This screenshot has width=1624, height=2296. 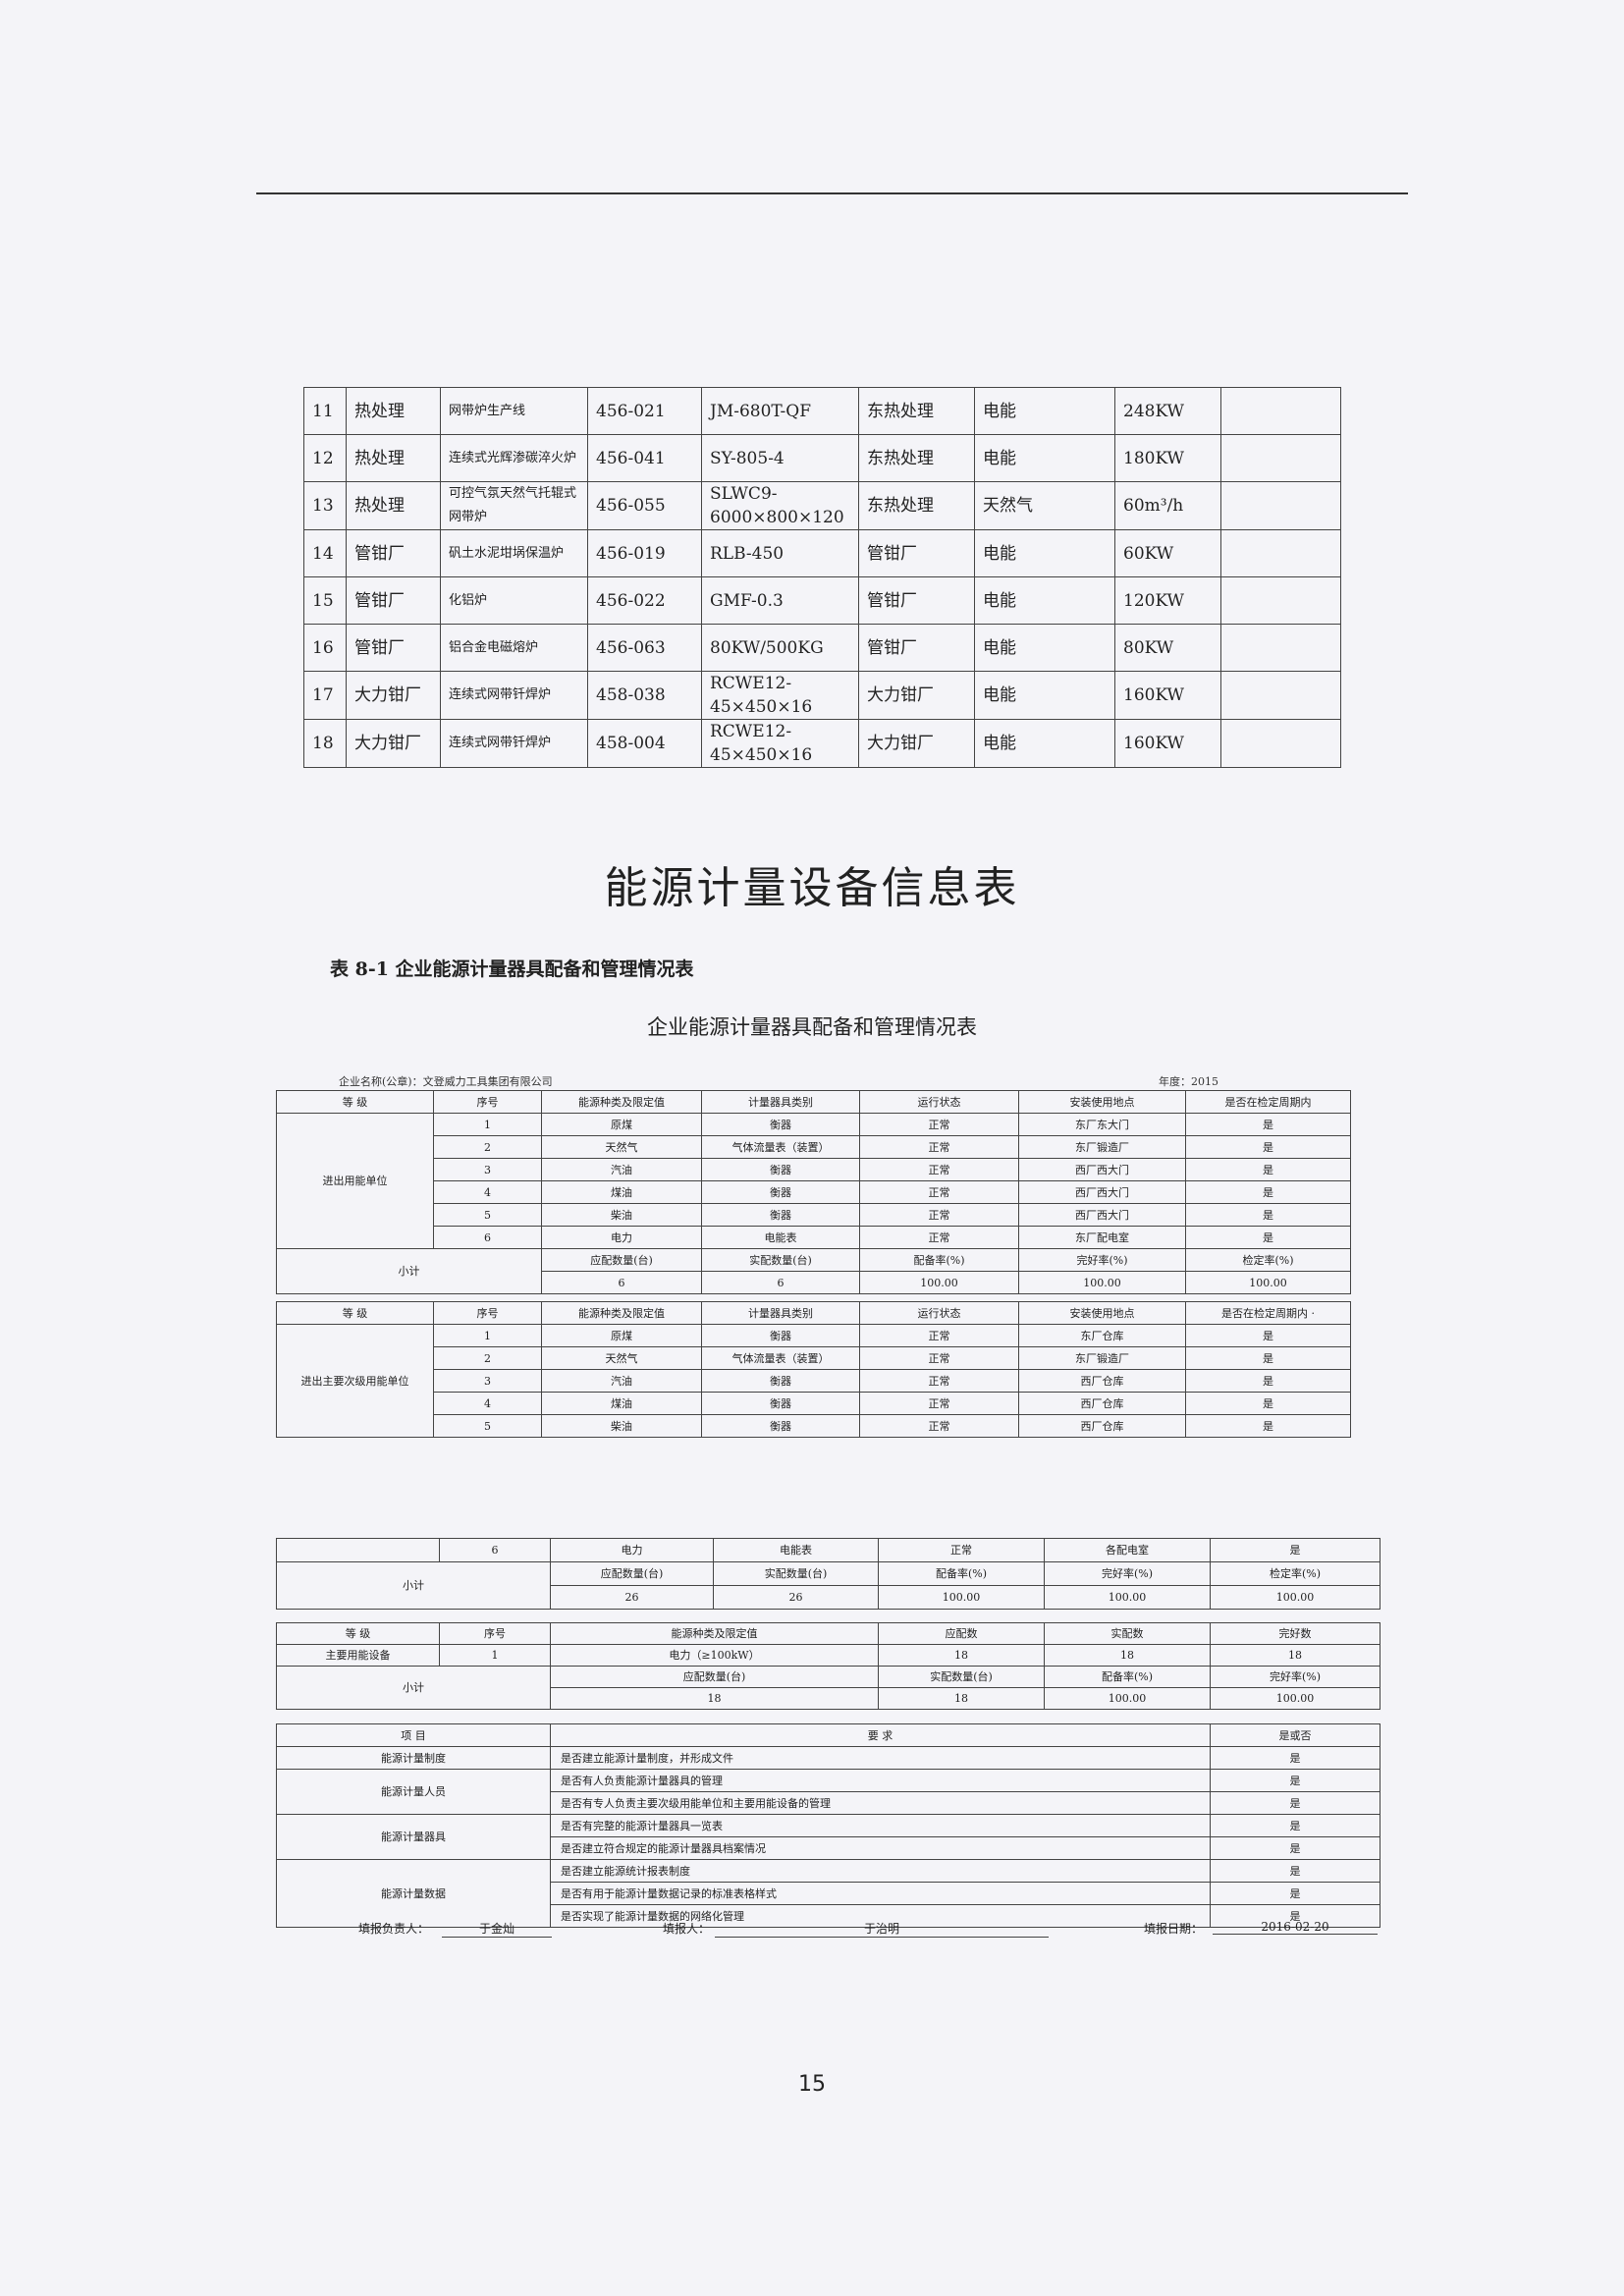 What do you see at coordinates (355, 1181) in the screenshot?
I see `table-cell: 进出用能单位` at bounding box center [355, 1181].